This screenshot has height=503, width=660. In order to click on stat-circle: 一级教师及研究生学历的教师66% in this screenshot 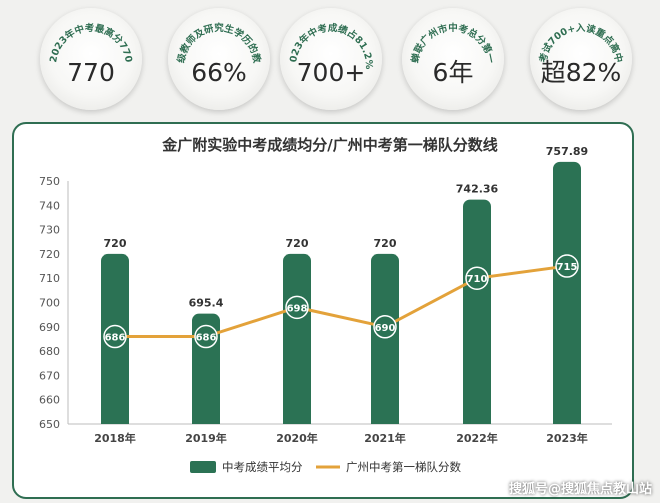, I will do `click(219, 59)`.